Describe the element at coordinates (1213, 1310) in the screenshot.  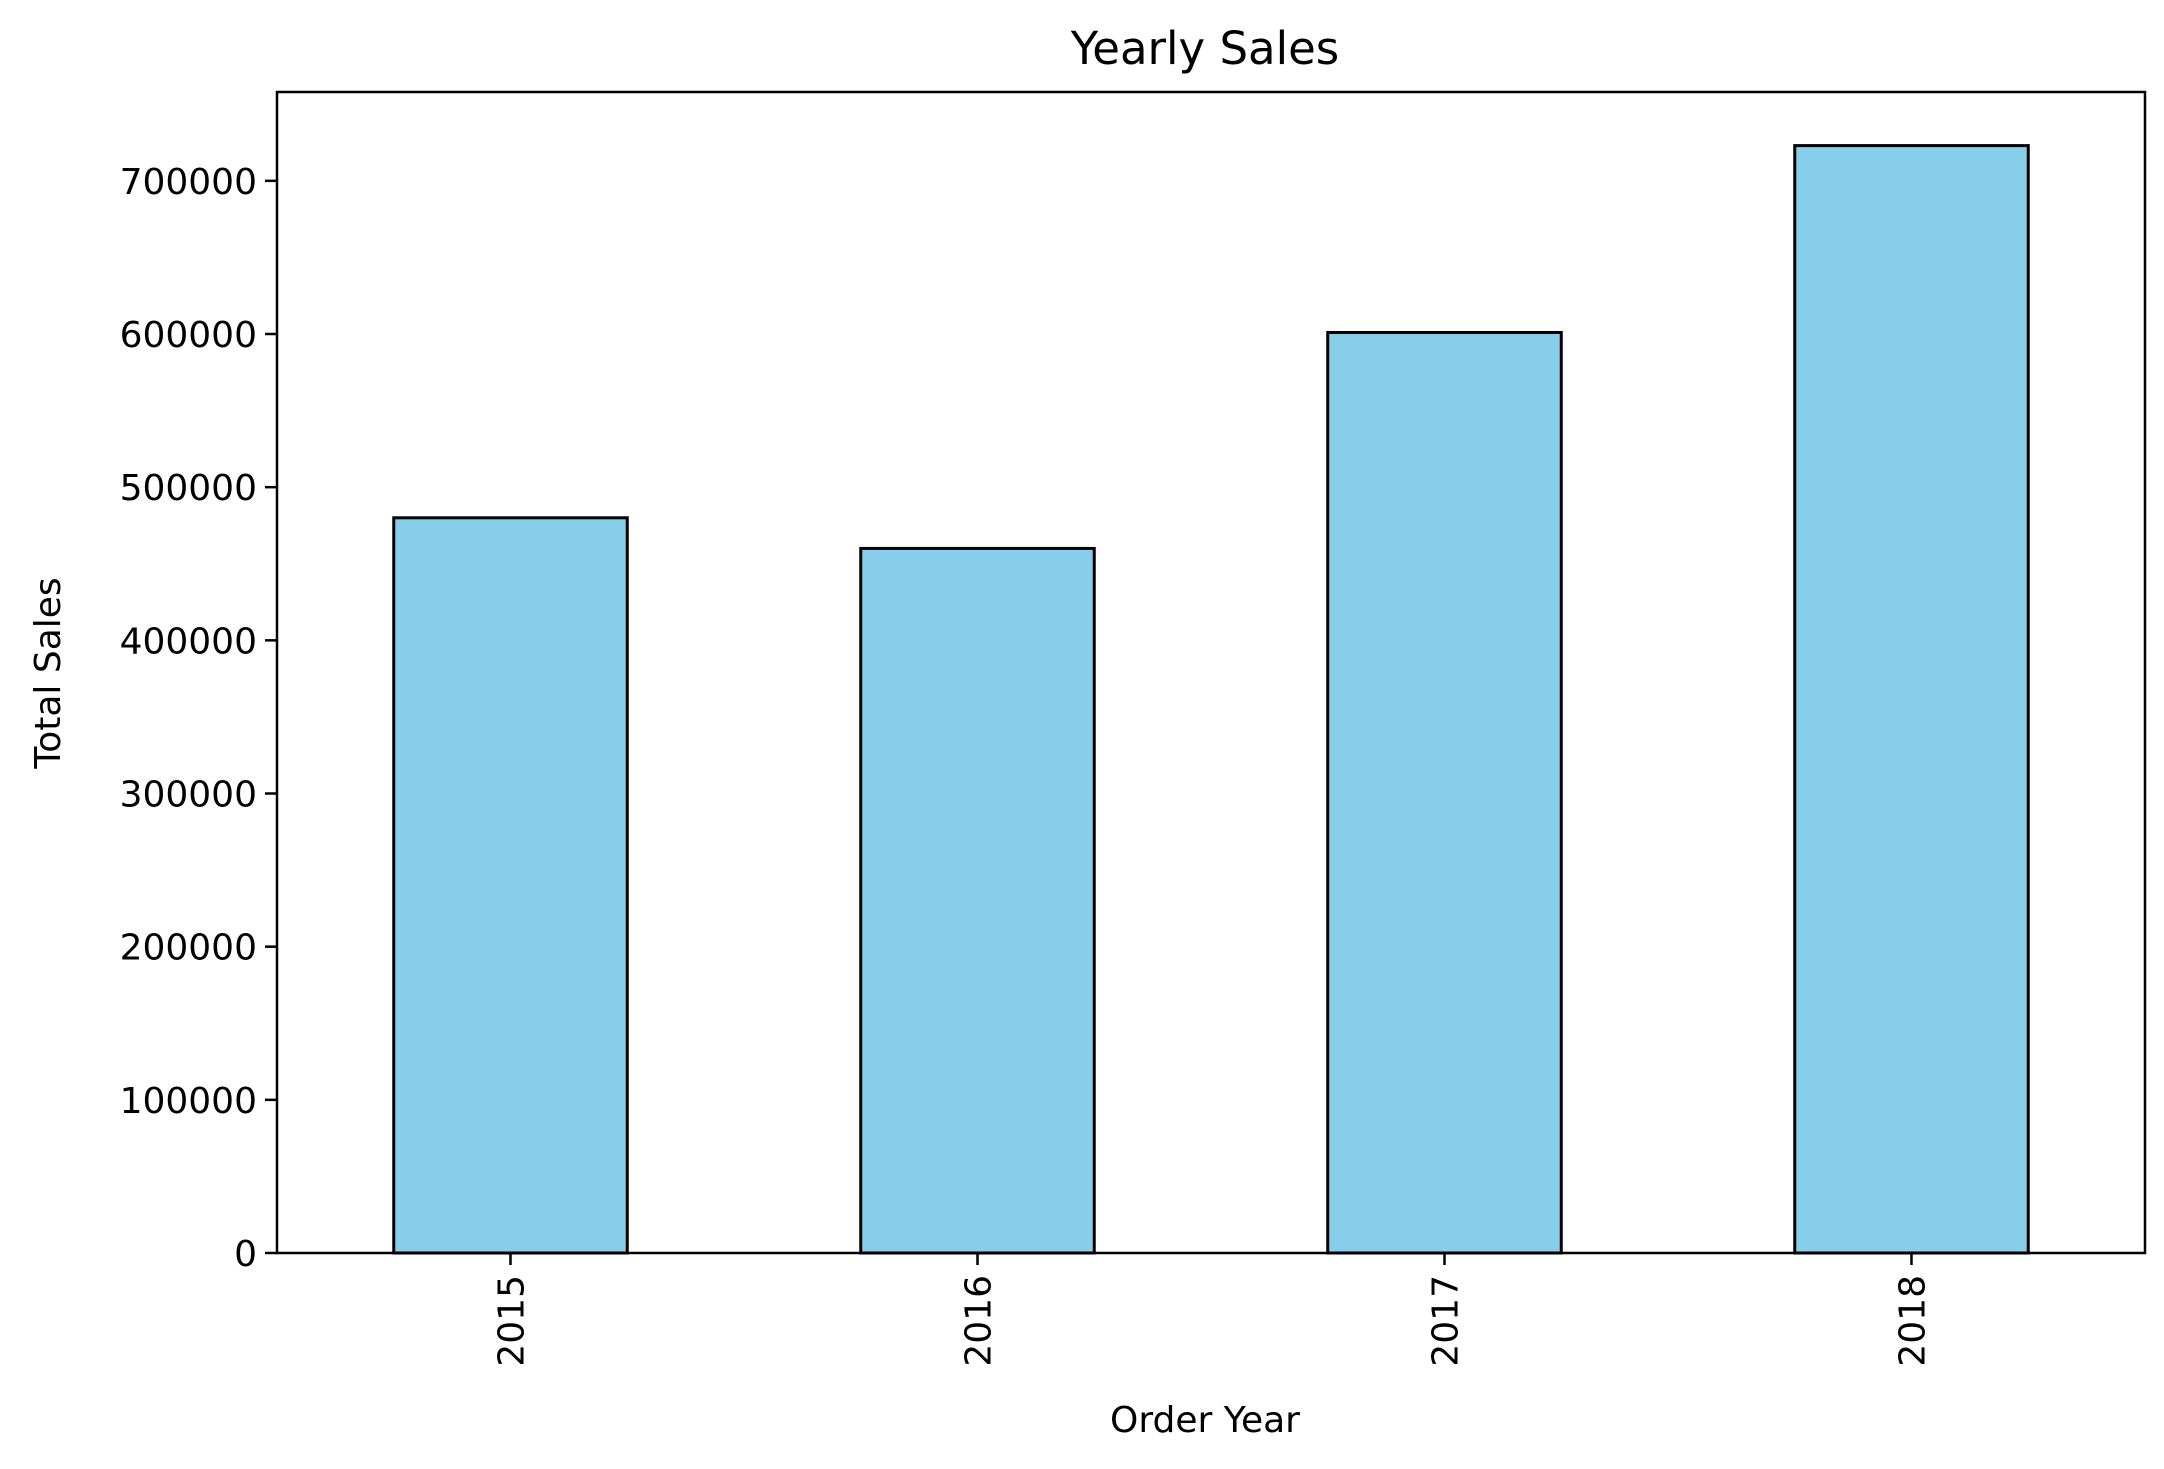
I see `x-axis: 2015 2016 2017 2018` at that location.